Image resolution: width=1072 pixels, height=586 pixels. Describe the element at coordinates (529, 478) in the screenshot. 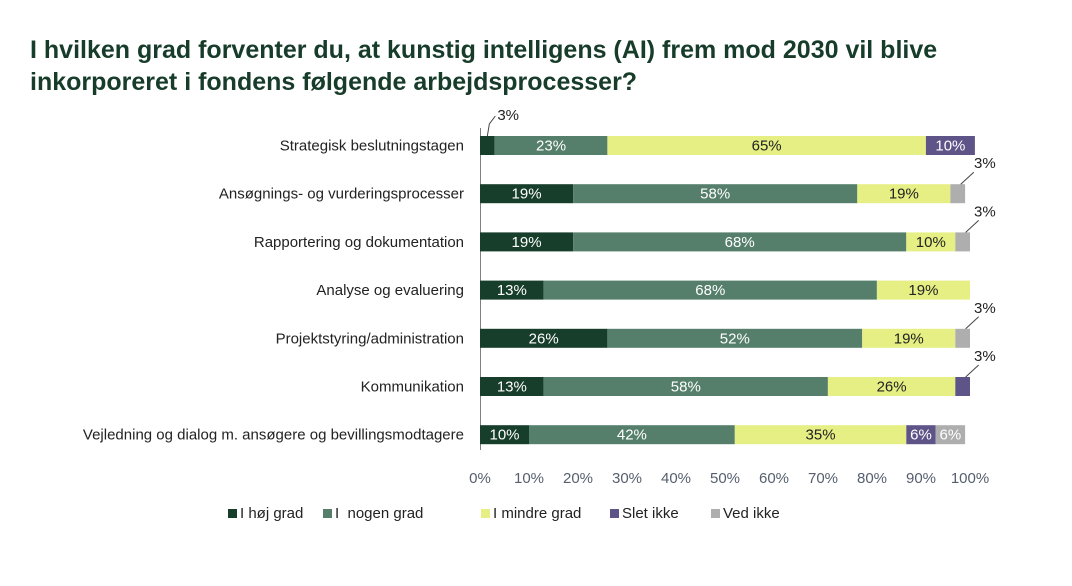

I see `x-tick-label: 10%` at that location.